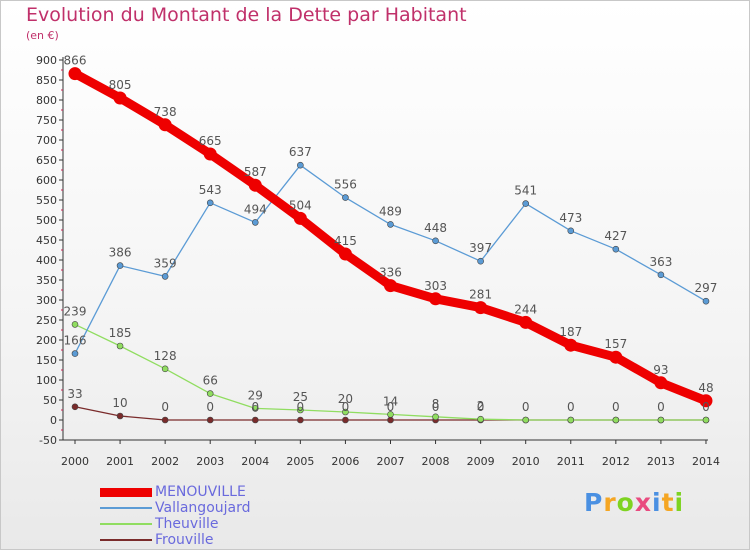  What do you see at coordinates (46, 140) in the screenshot?
I see `y-tick-label: 700` at bounding box center [46, 140].